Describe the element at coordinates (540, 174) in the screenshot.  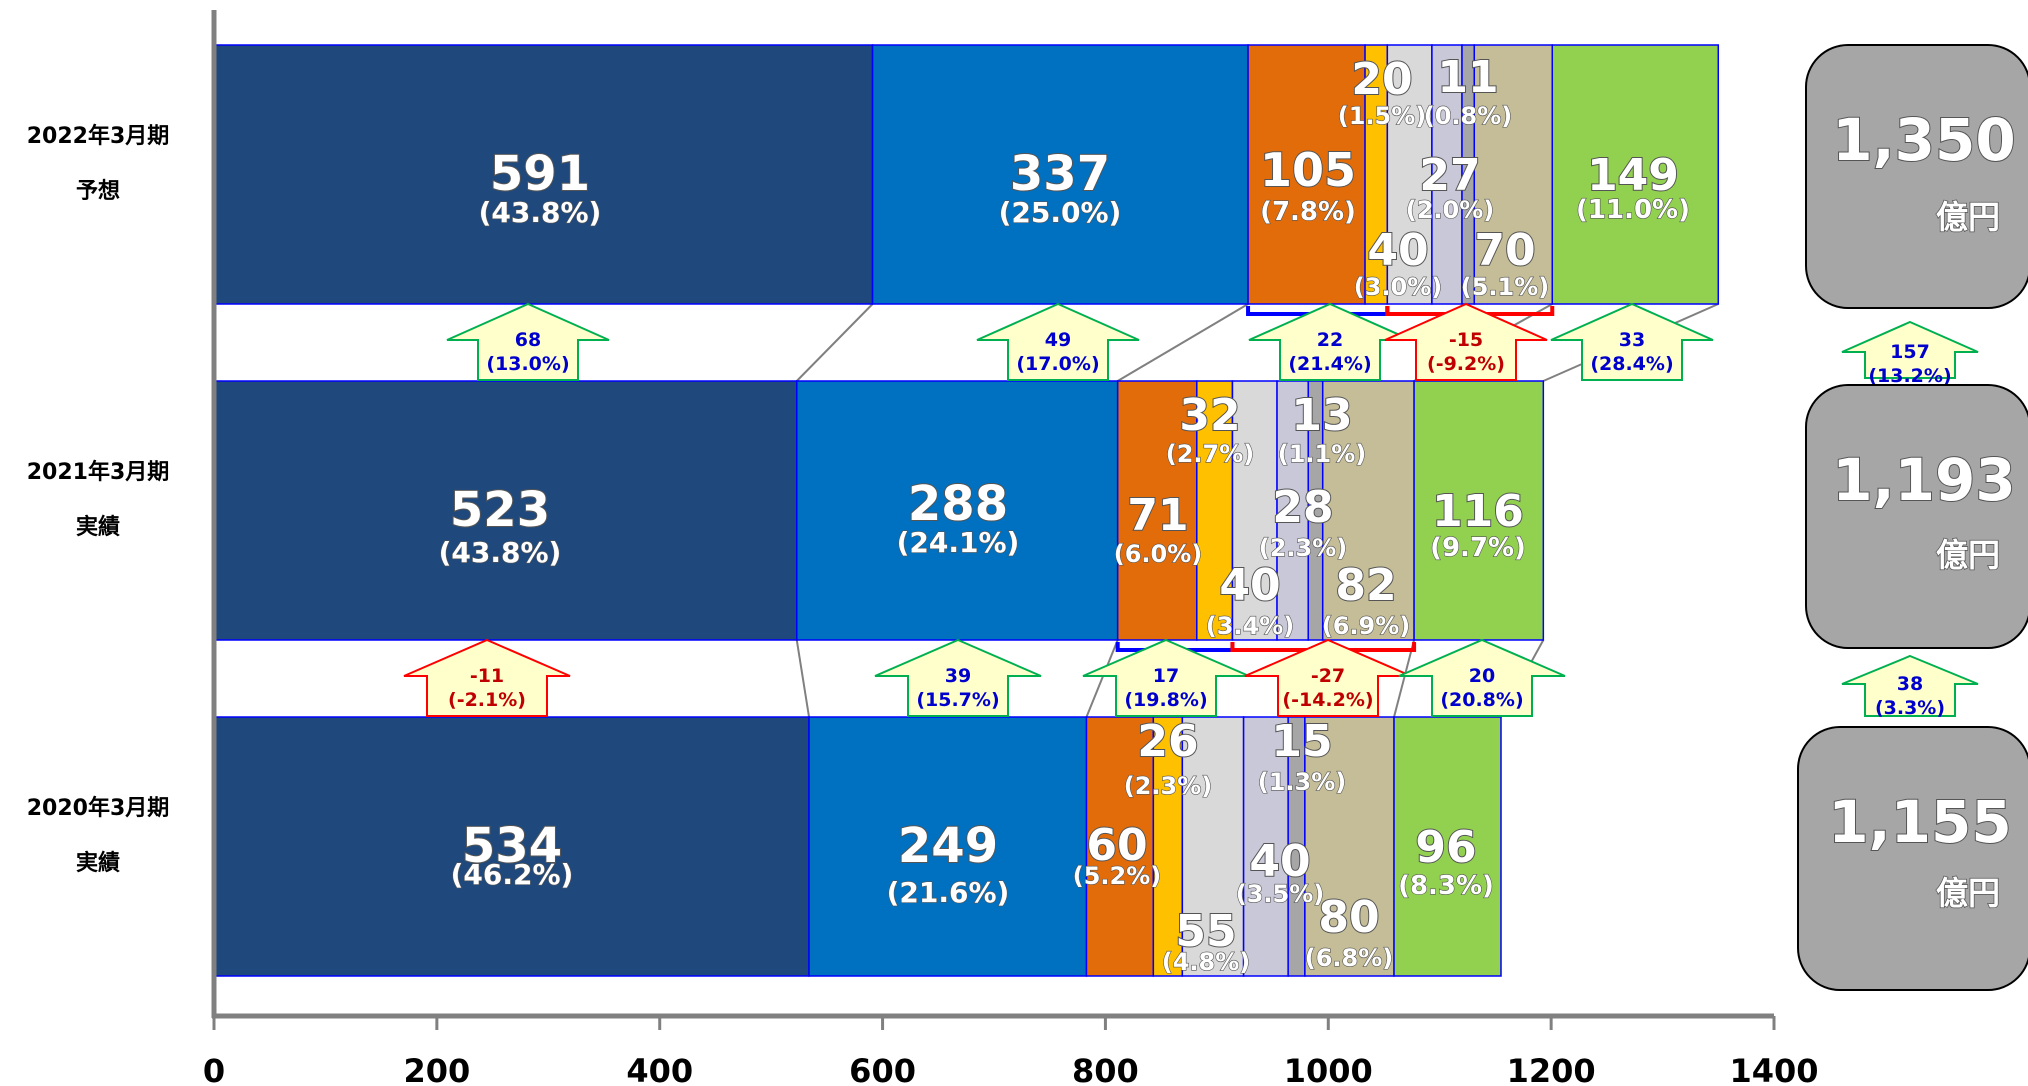
I see `segment-value-label: 591` at that location.